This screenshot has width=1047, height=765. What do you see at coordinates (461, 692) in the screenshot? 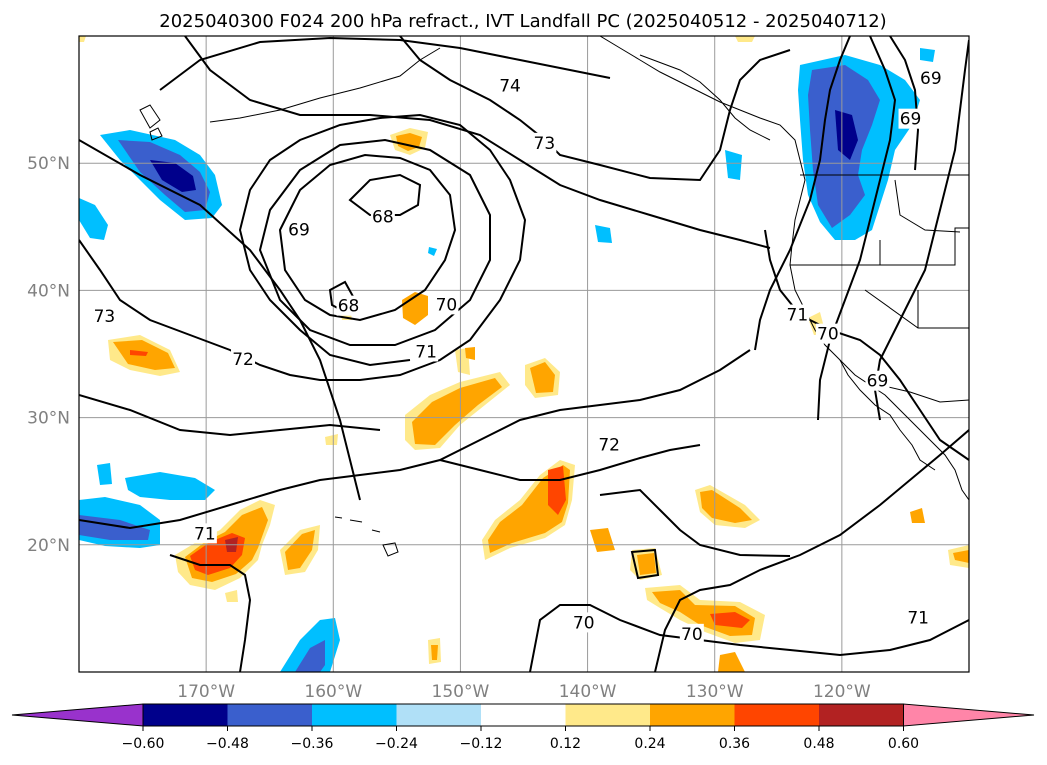
I see `longitude-tick-label: 150°W` at bounding box center [461, 692].